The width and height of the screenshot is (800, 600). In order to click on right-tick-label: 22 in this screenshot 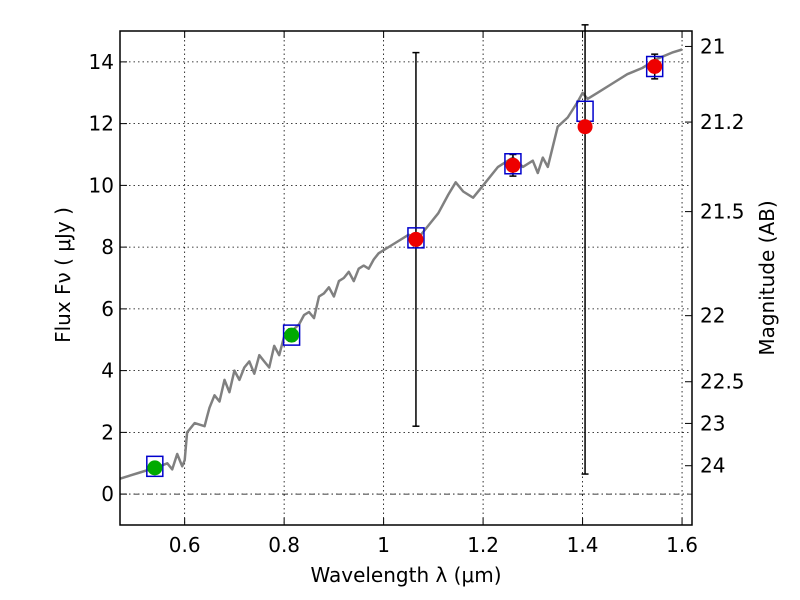, I will do `click(712, 316)`.